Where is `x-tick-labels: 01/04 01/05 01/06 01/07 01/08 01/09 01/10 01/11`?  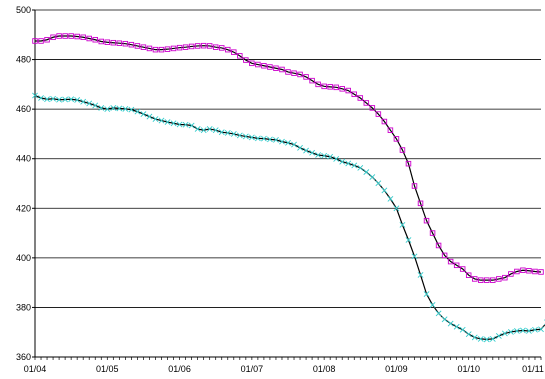
x-tick-labels: 01/04 01/05 01/06 01/07 01/08 01/09 01/10 01/11 is located at coordinates (284, 369).